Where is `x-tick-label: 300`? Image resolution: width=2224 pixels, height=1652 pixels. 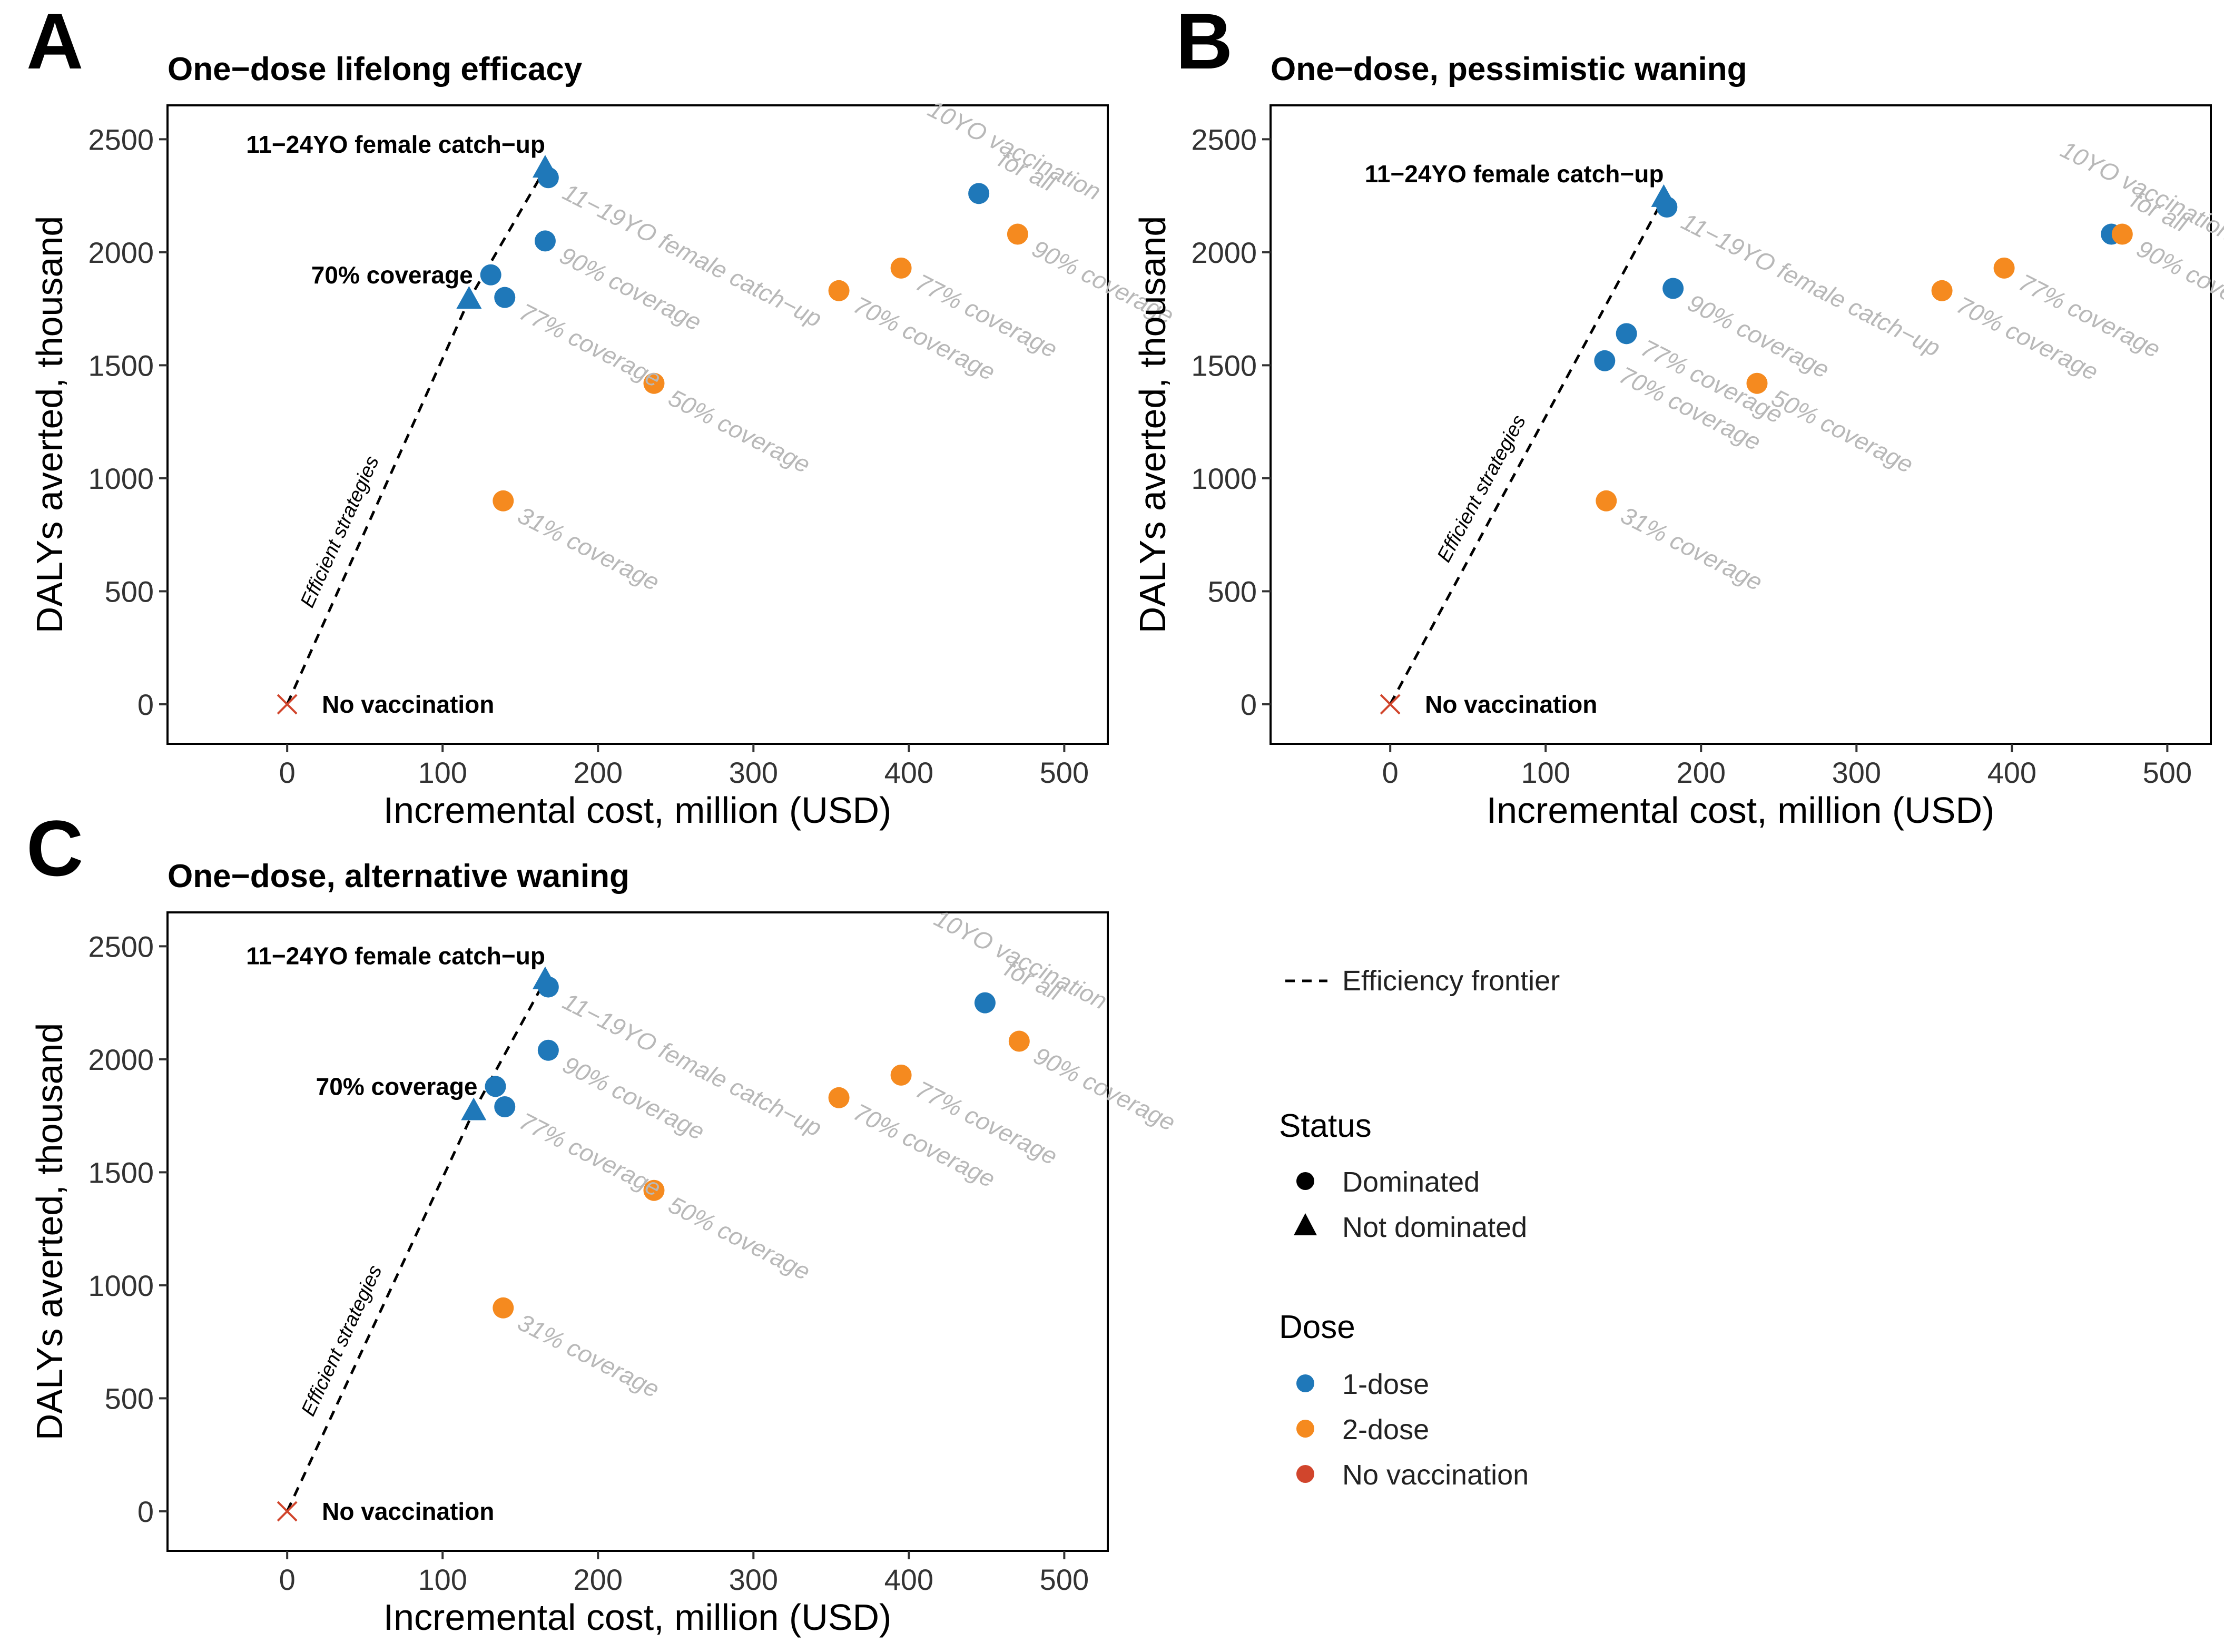 x-tick-label: 300 is located at coordinates (1857, 772).